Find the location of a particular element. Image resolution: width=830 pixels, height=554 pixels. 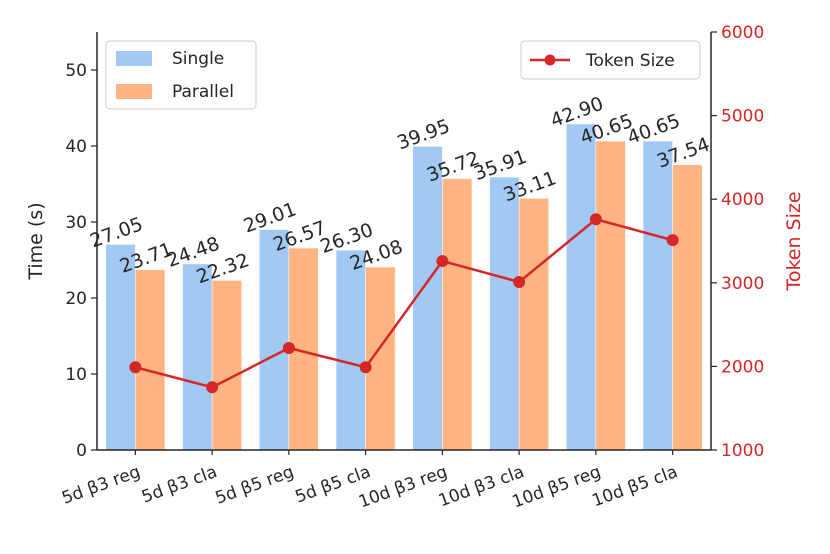

y2-axis-title: Token Size is located at coordinates (794, 241).